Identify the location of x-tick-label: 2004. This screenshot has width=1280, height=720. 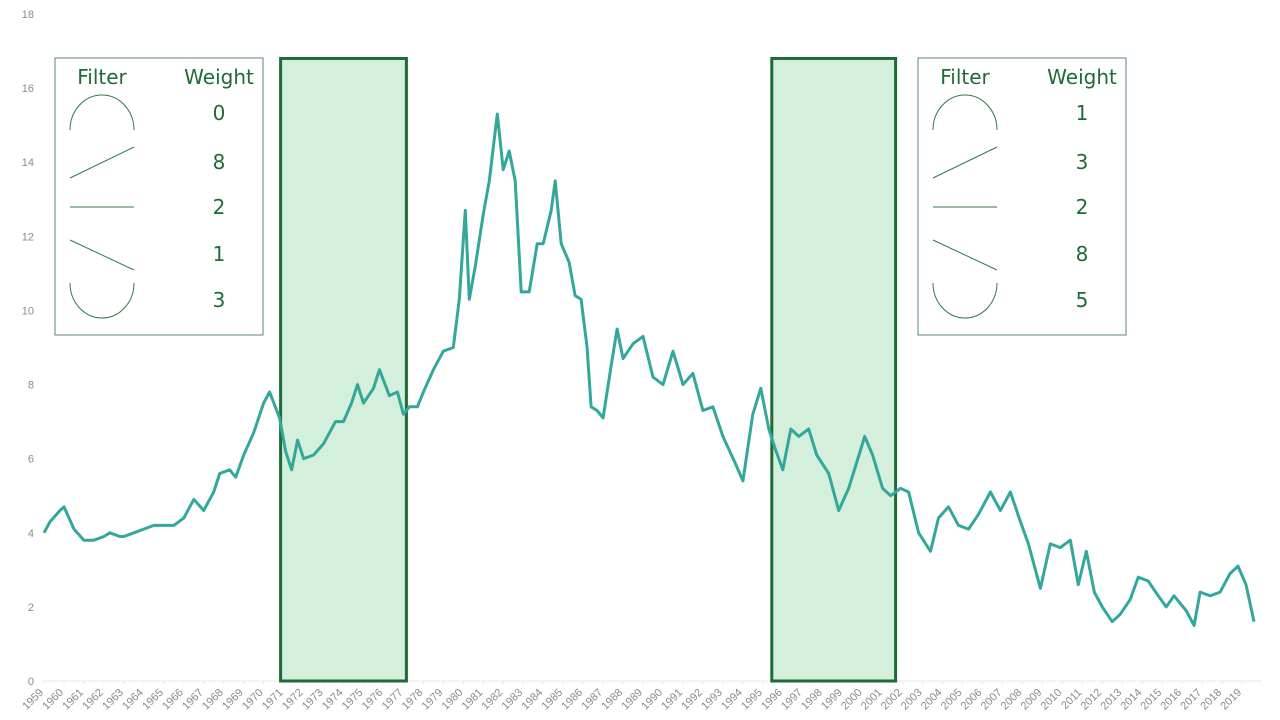
(932, 700).